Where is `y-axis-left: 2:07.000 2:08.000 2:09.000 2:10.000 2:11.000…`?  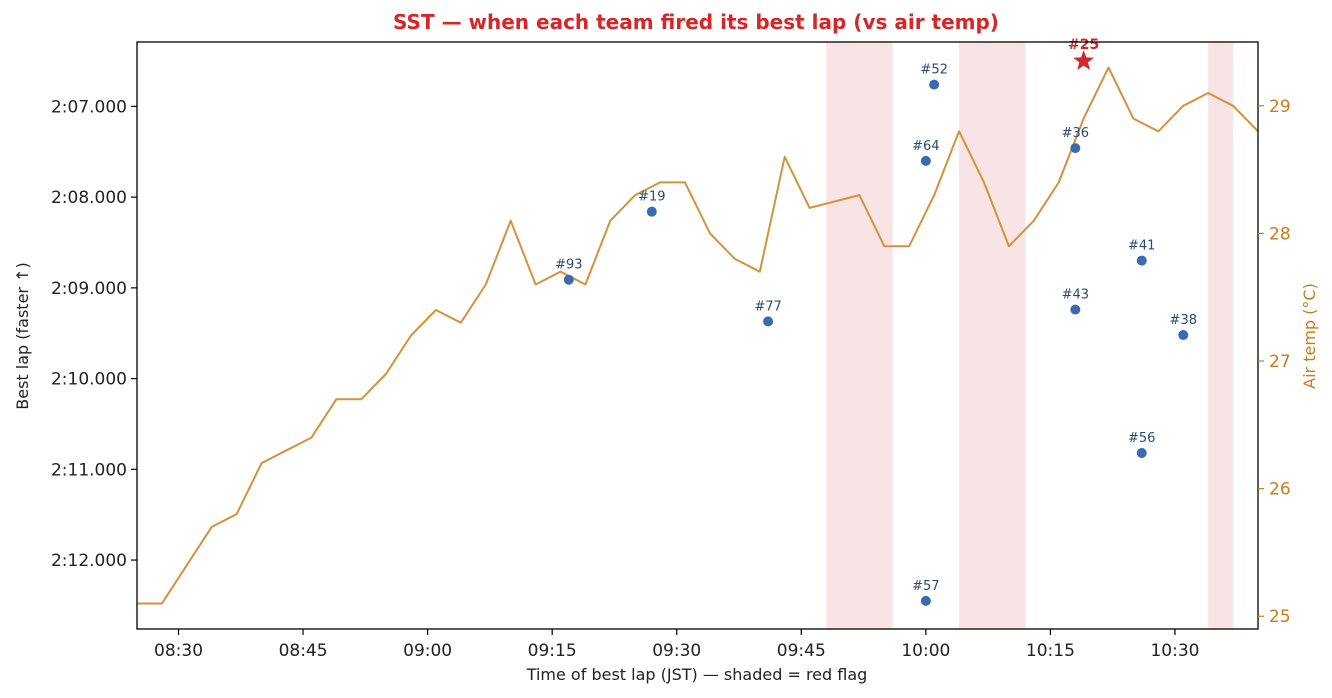
y-axis-left: 2:07.000 2:08.000 2:09.000 2:10.000 2:11.000… is located at coordinates (94, 334).